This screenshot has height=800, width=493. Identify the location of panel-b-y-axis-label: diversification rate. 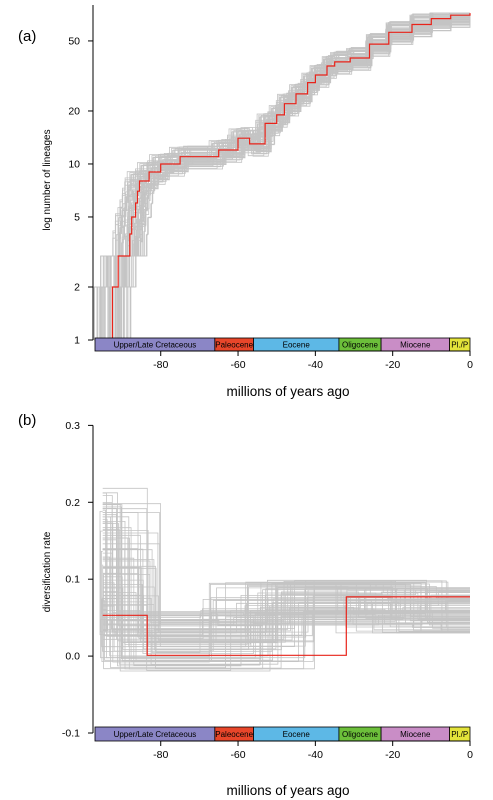
(47, 571).